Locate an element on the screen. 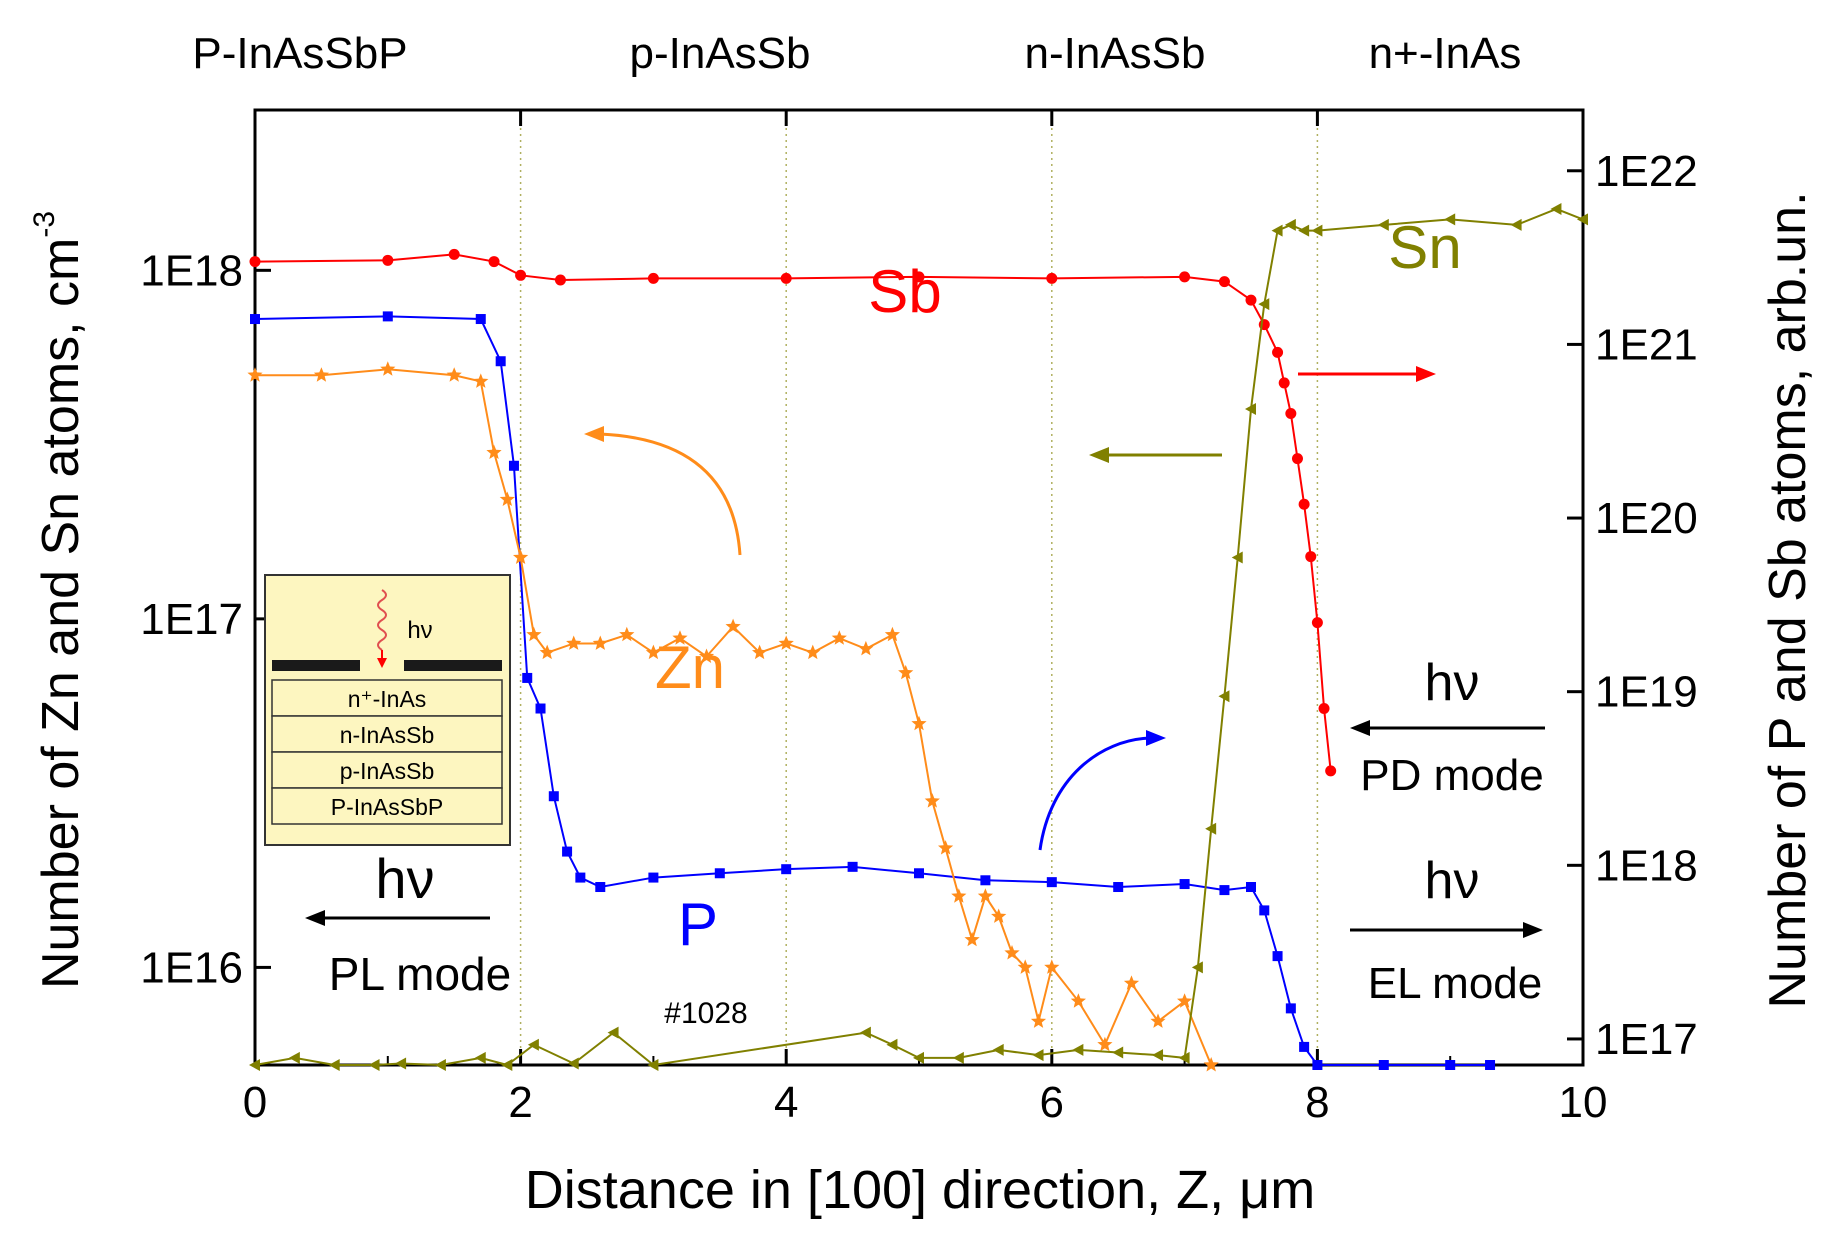 Image resolution: width=1847 pixels, height=1236 pixels. x-tick-label: 4 is located at coordinates (786, 1102).